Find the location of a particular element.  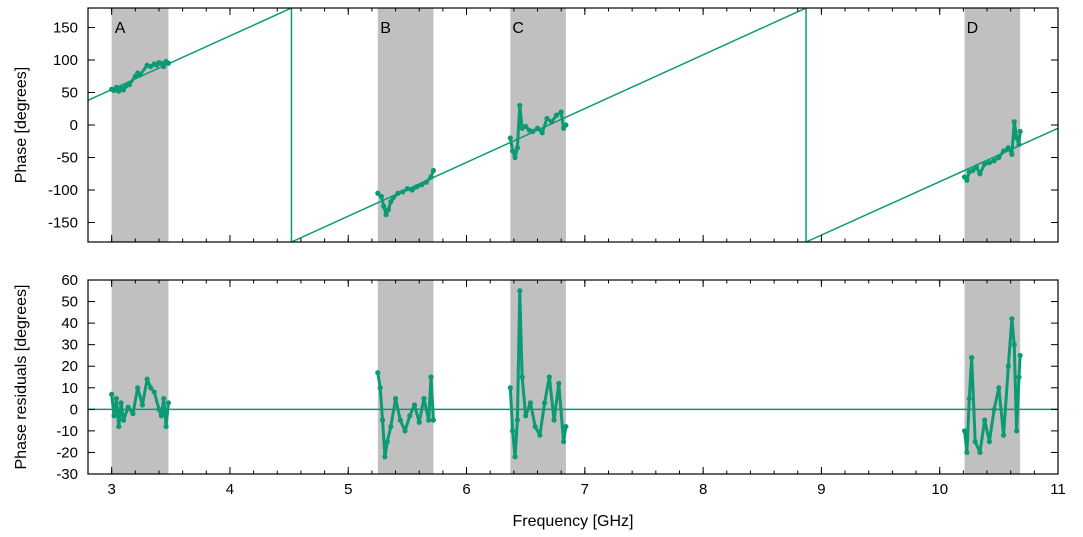

y-tick-label: 60 is located at coordinates (69, 280).